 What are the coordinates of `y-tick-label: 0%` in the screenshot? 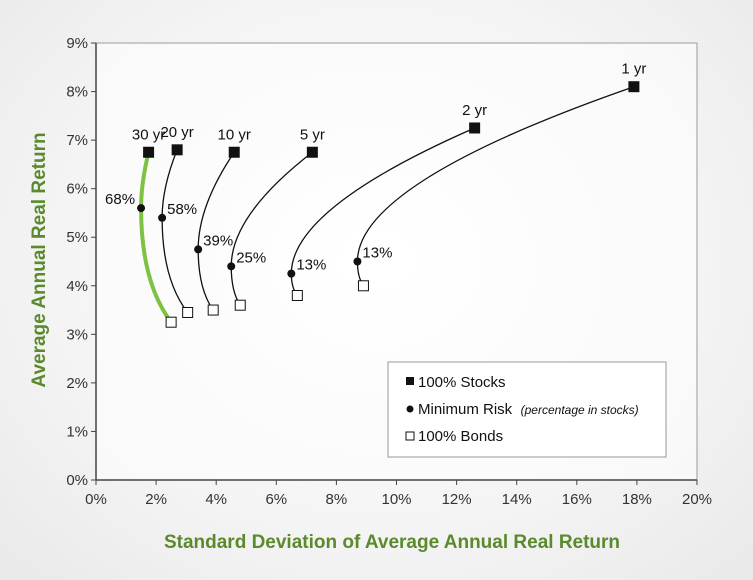 It's located at (77, 480).